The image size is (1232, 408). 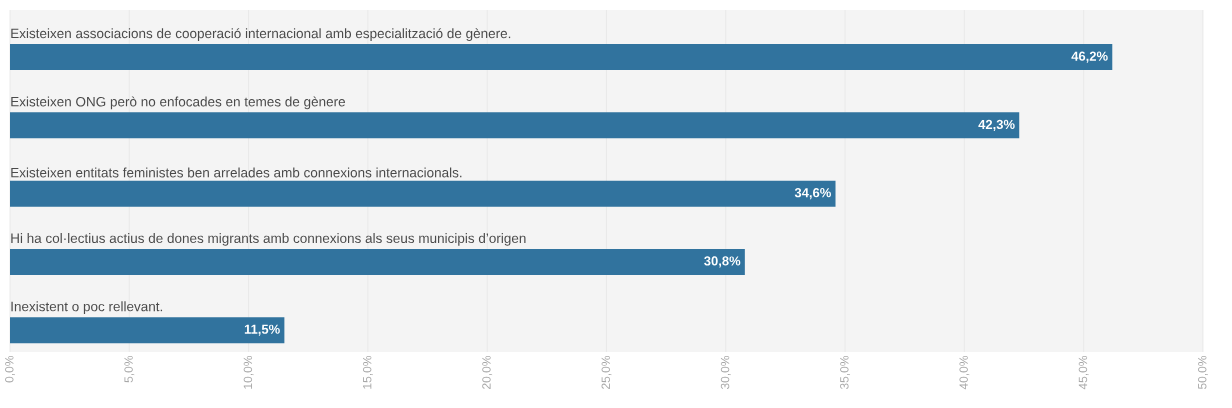 I want to click on x-tick-label: 40,0%, so click(x=964, y=372).